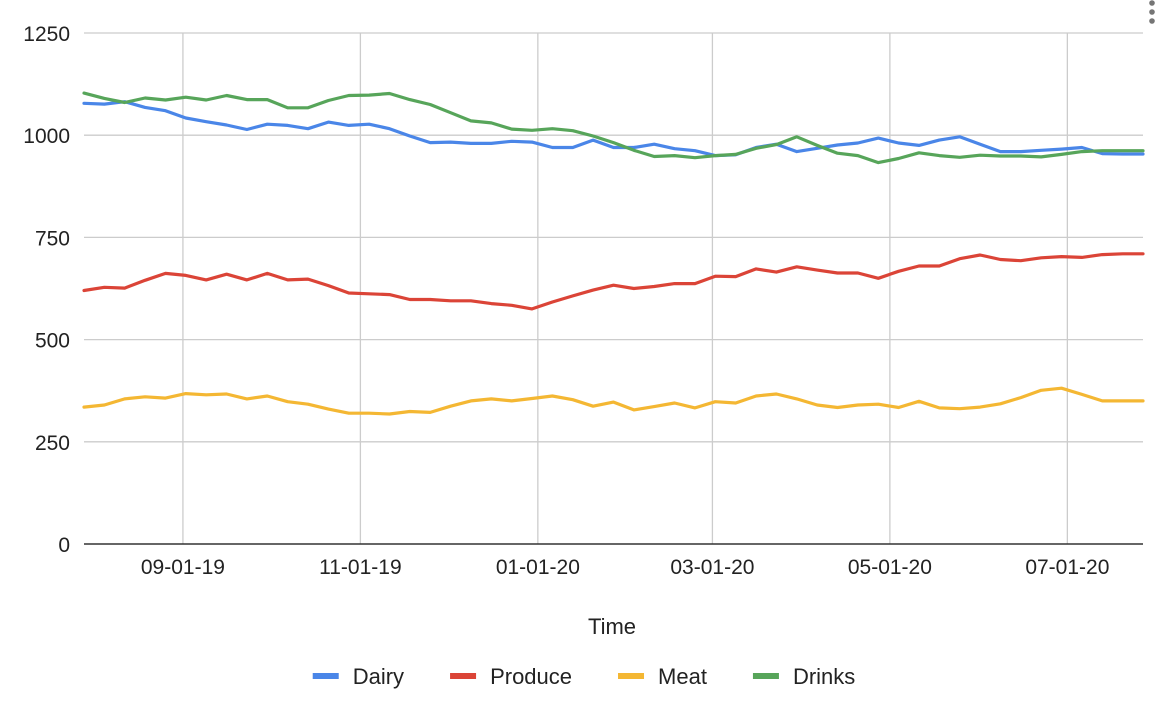  Describe the element at coordinates (712, 567) in the screenshot. I see `x-tick-label: 03-01-20` at that location.